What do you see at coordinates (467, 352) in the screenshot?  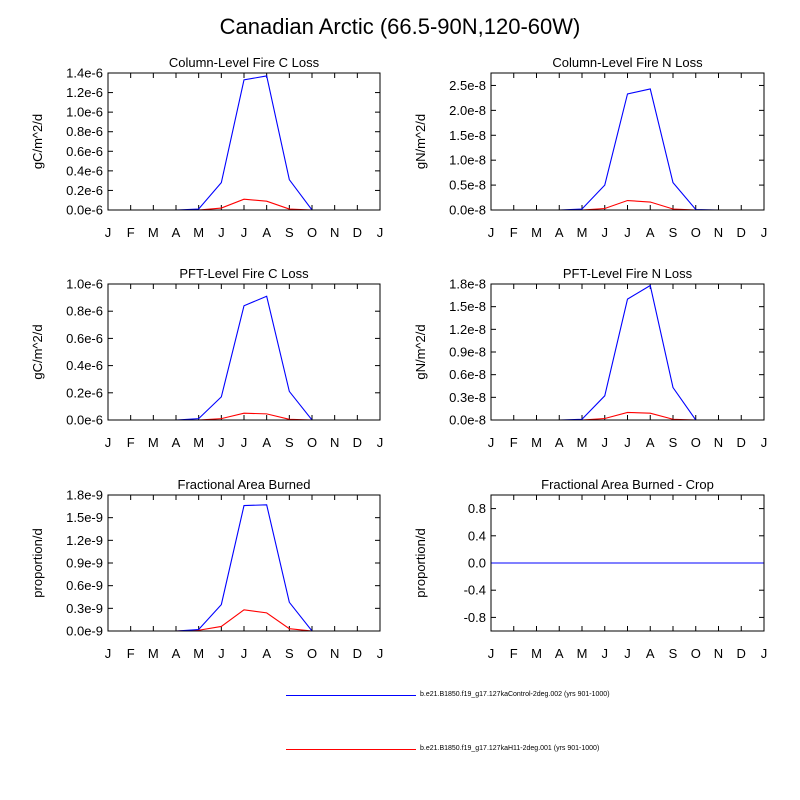 I see `y-tick-label: 0.9e-8` at bounding box center [467, 352].